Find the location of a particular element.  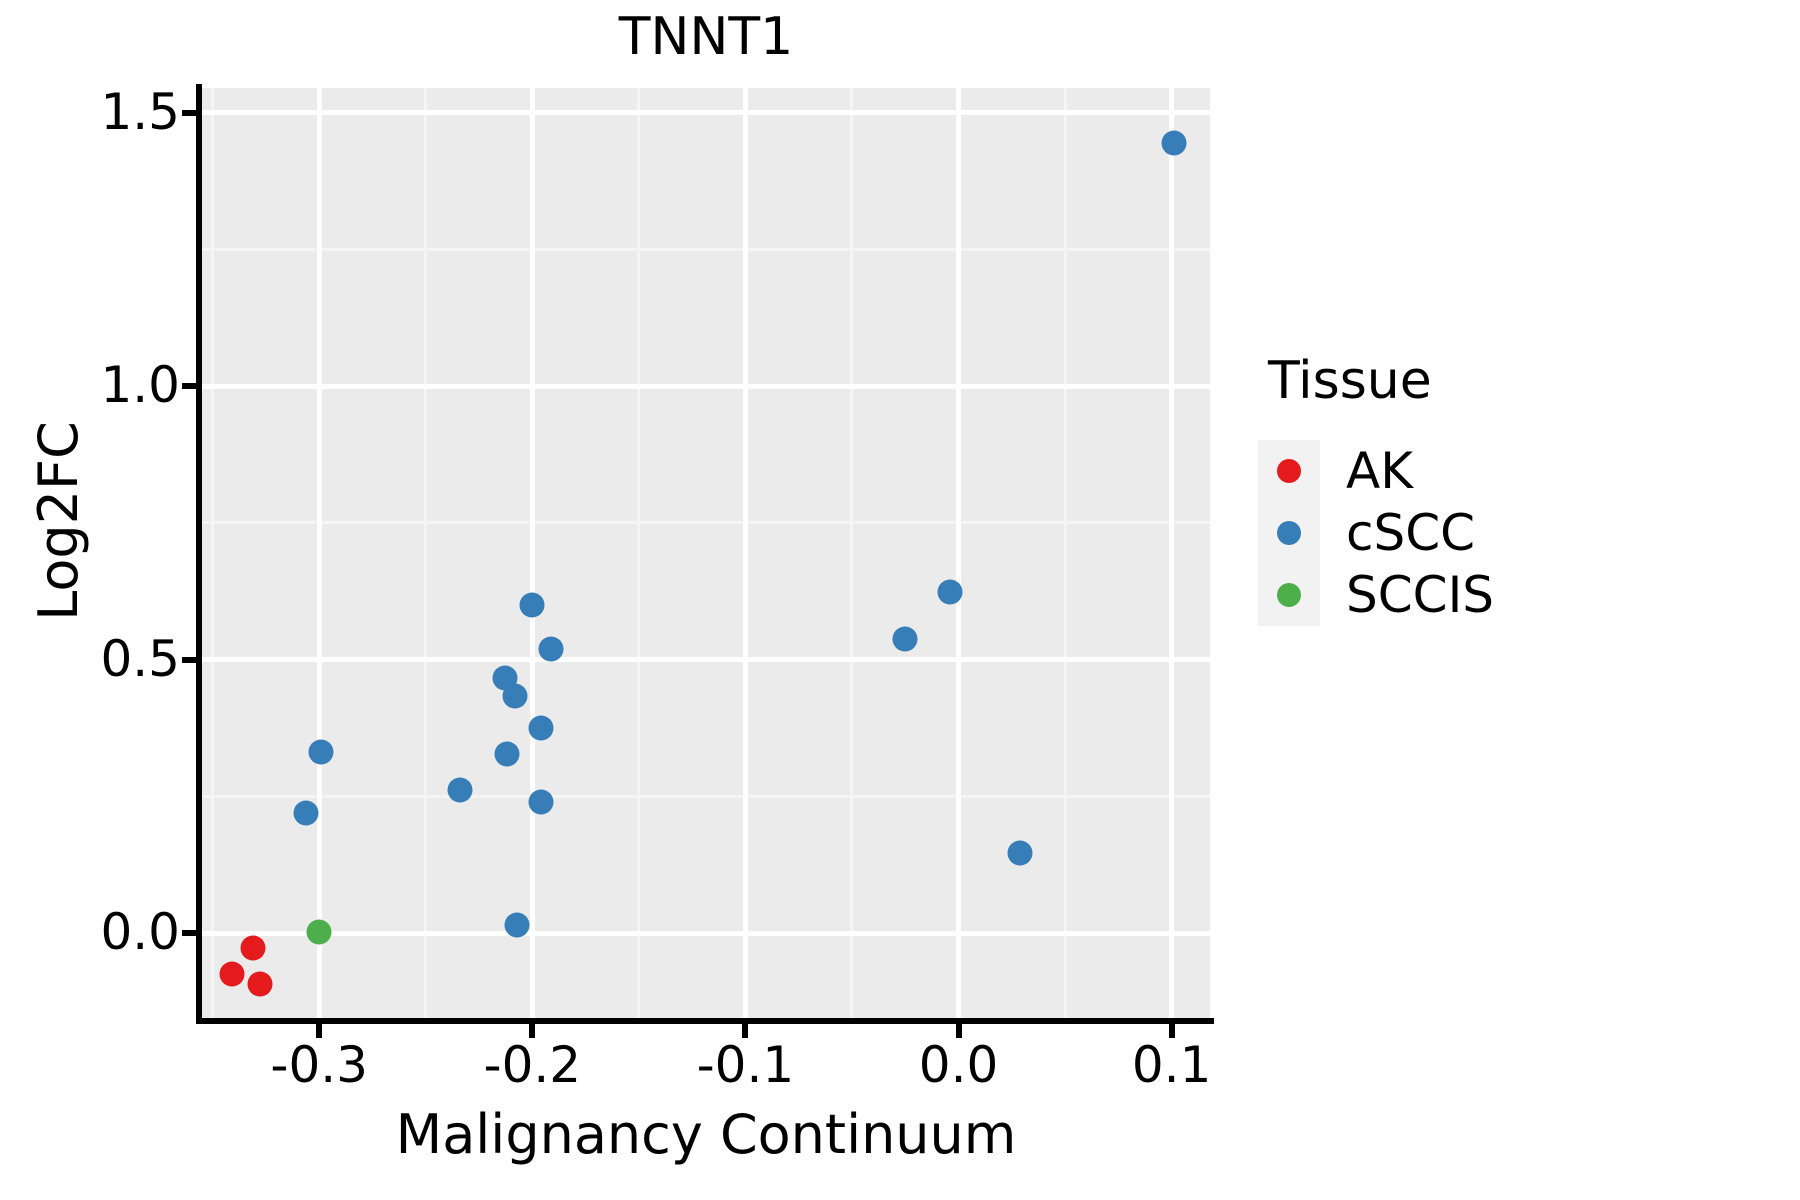

legend-item-label: cSCC is located at coordinates (1411, 533).